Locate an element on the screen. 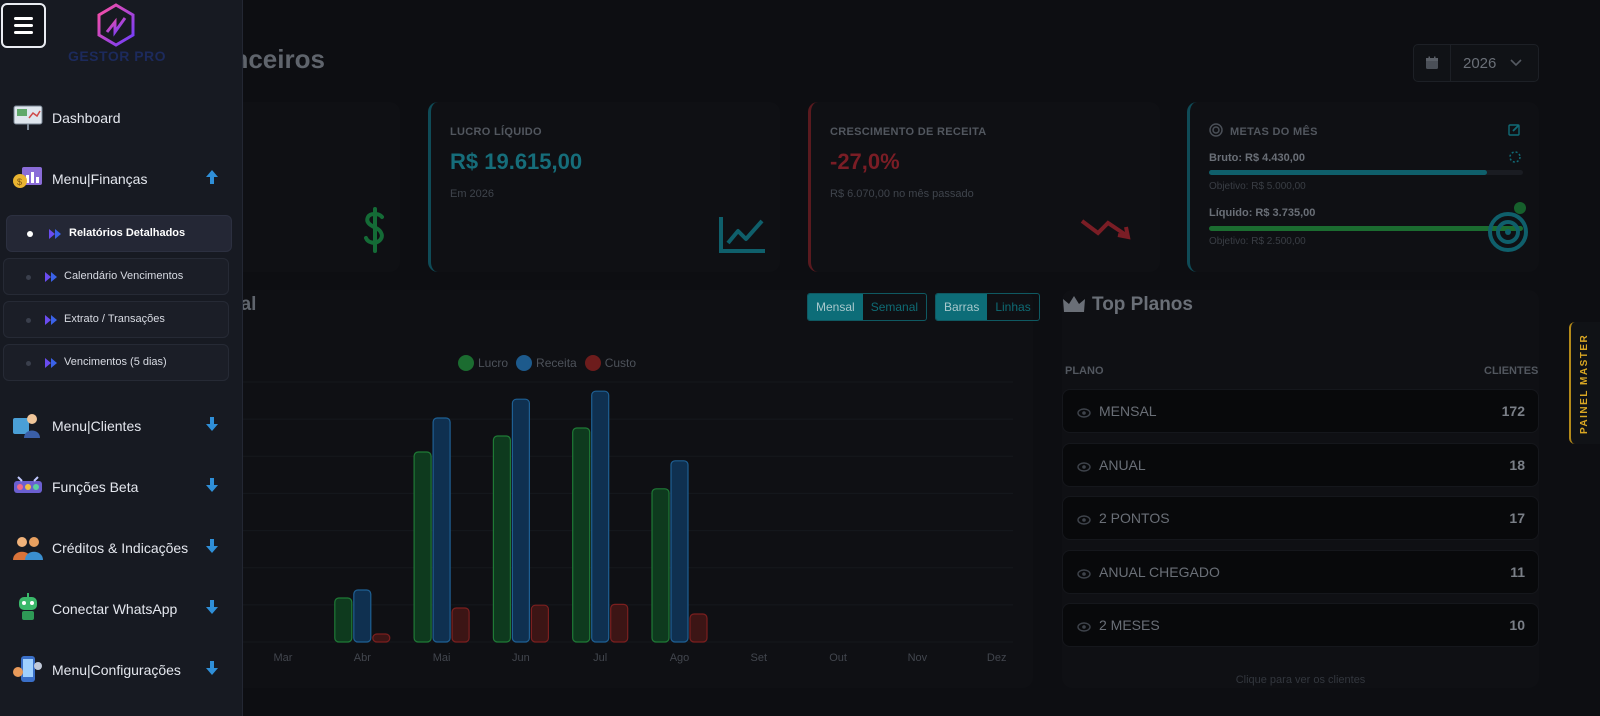  card-title: CRESCIMENTO DE RECEITA is located at coordinates (908, 132).